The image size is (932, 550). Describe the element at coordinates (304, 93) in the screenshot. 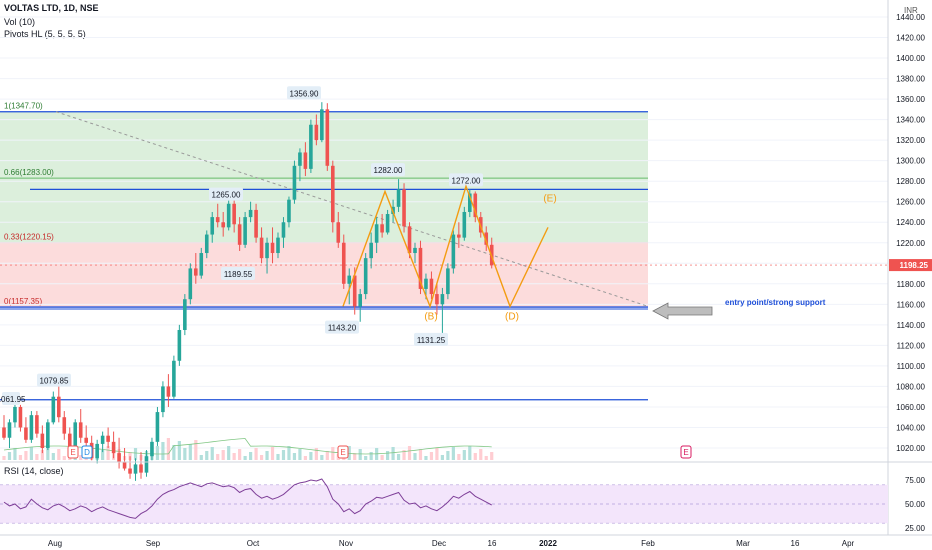

I see `pivot-label: 1356.90` at that location.